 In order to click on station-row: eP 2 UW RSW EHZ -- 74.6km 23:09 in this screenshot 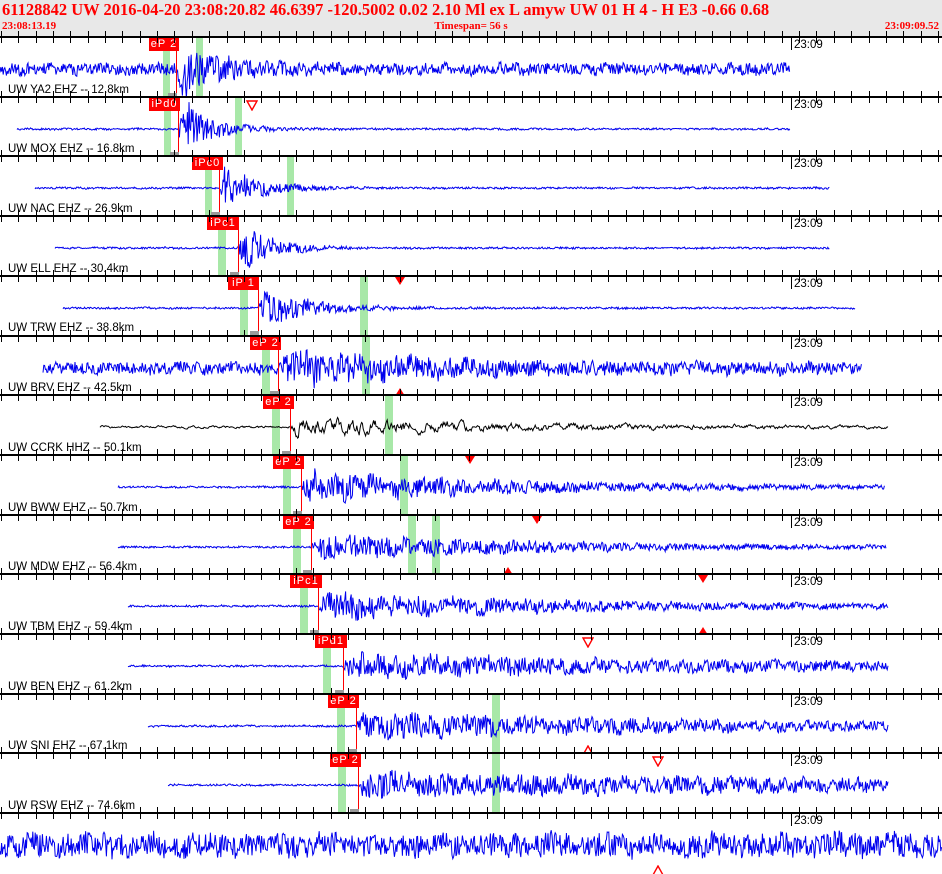, I will do `click(471, 784)`.